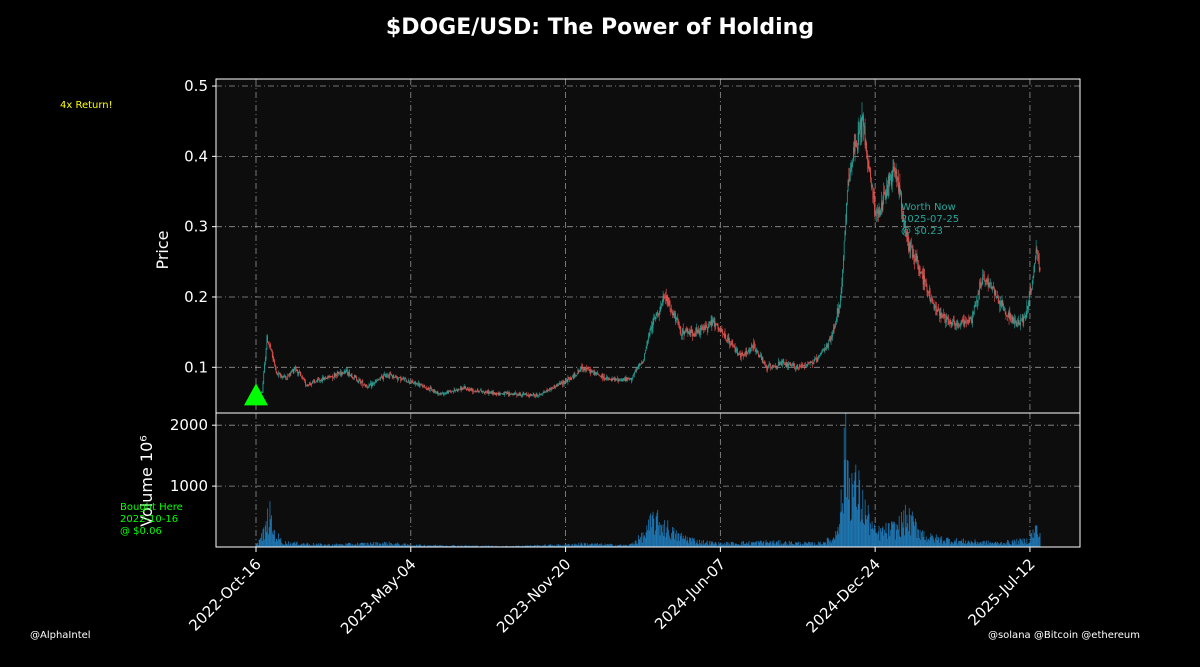 The height and width of the screenshot is (667, 1200). What do you see at coordinates (146, 480) in the screenshot?
I see `volume-y-label: Volume 10⁶` at bounding box center [146, 480].